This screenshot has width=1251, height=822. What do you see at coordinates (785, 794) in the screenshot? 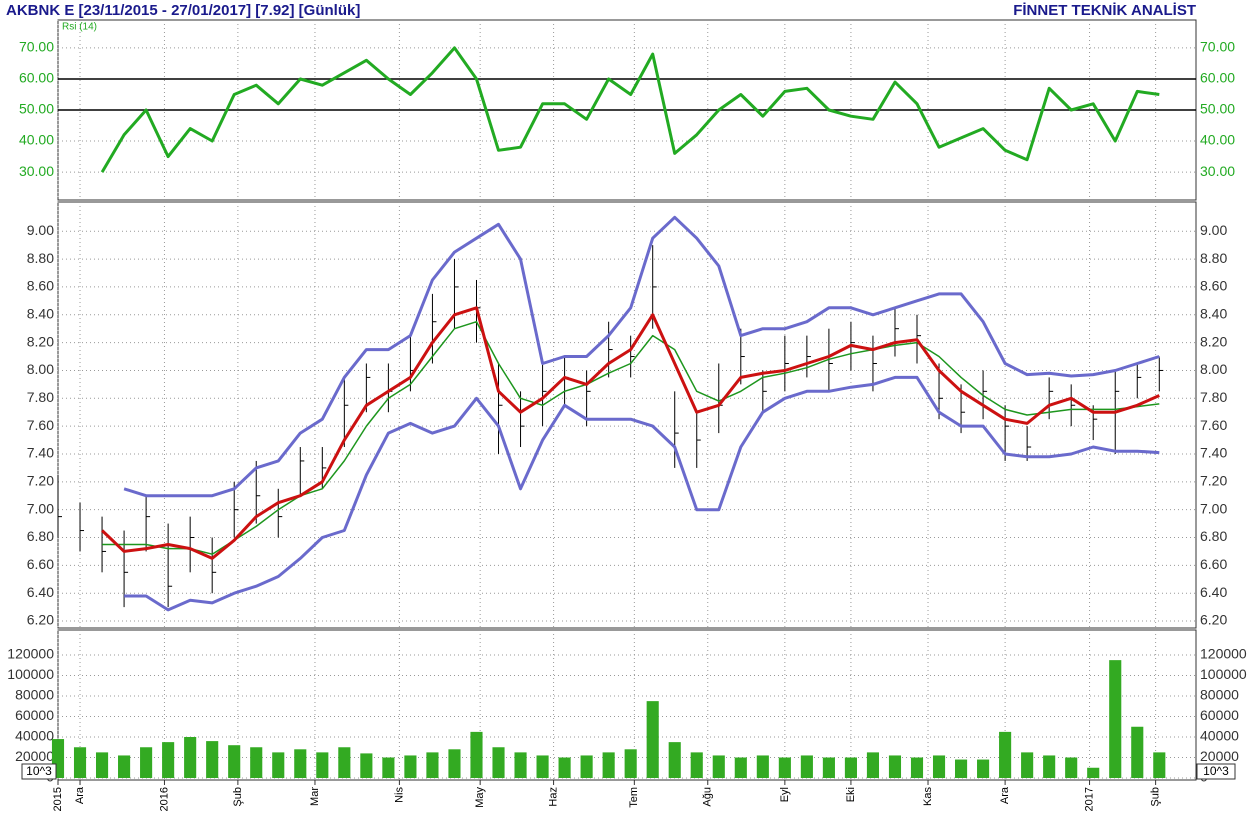
I see `x-tick-label: Eyl` at bounding box center [785, 794].